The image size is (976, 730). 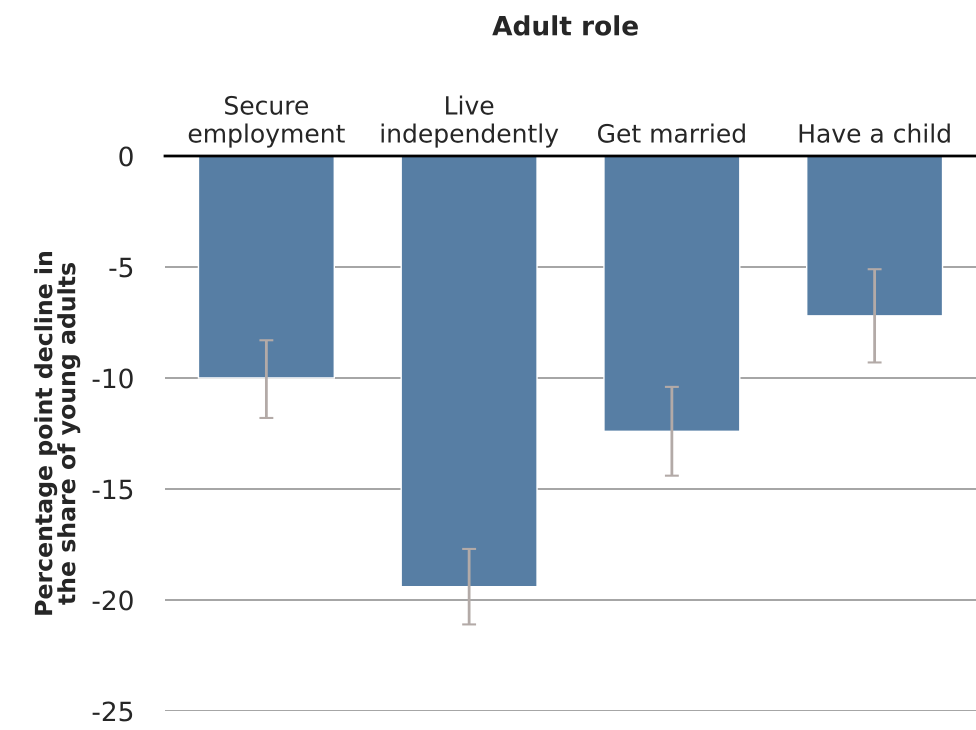 What do you see at coordinates (57, 433) in the screenshot?
I see `y-axis-title: Percentage point decline in the share of young adults` at bounding box center [57, 433].